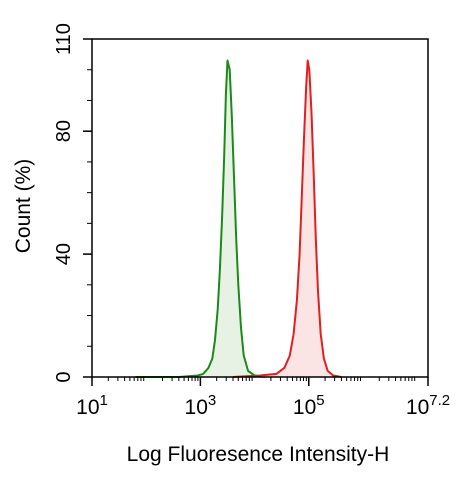  I want to click on y-tick-label: 40, so click(64, 254).